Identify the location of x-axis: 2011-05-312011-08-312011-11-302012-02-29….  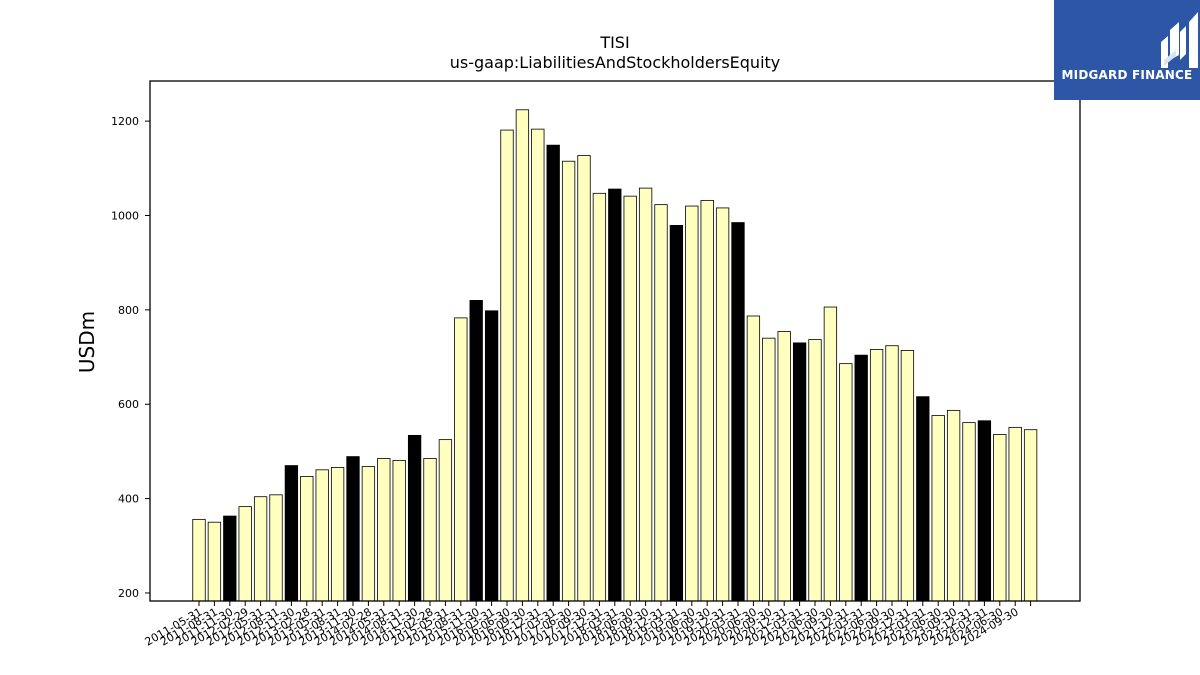
(587, 625).